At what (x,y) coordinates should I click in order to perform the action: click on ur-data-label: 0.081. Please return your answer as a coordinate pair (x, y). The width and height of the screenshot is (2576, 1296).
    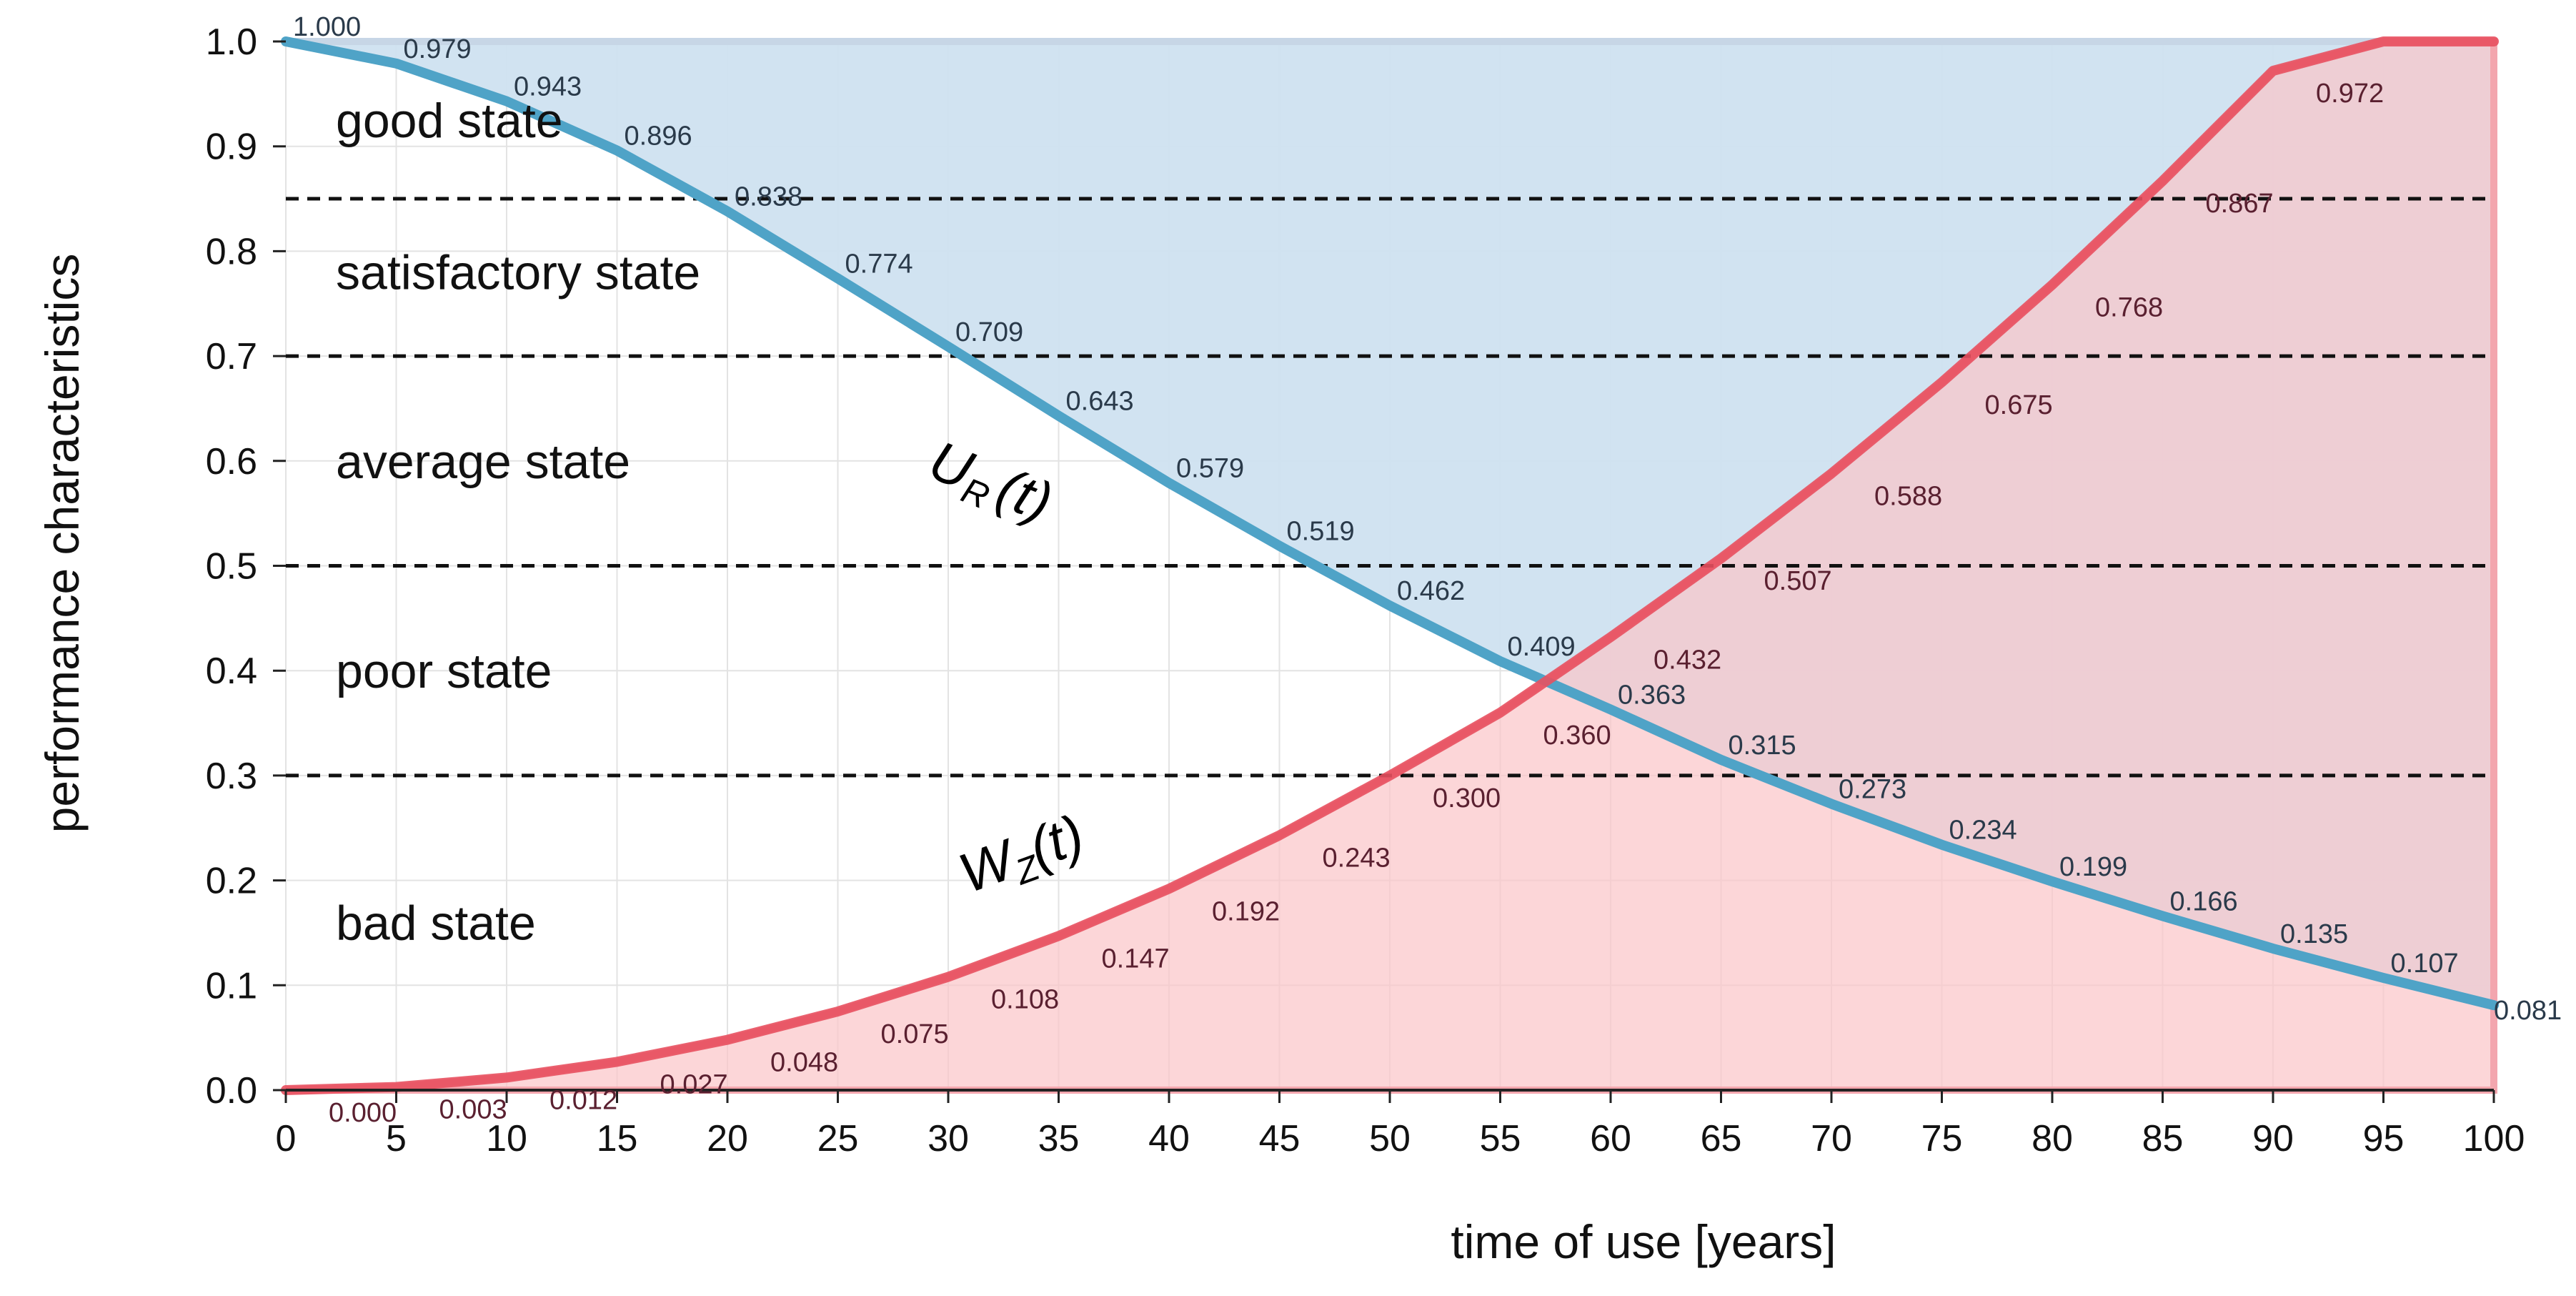
    Looking at the image, I should click on (2528, 1011).